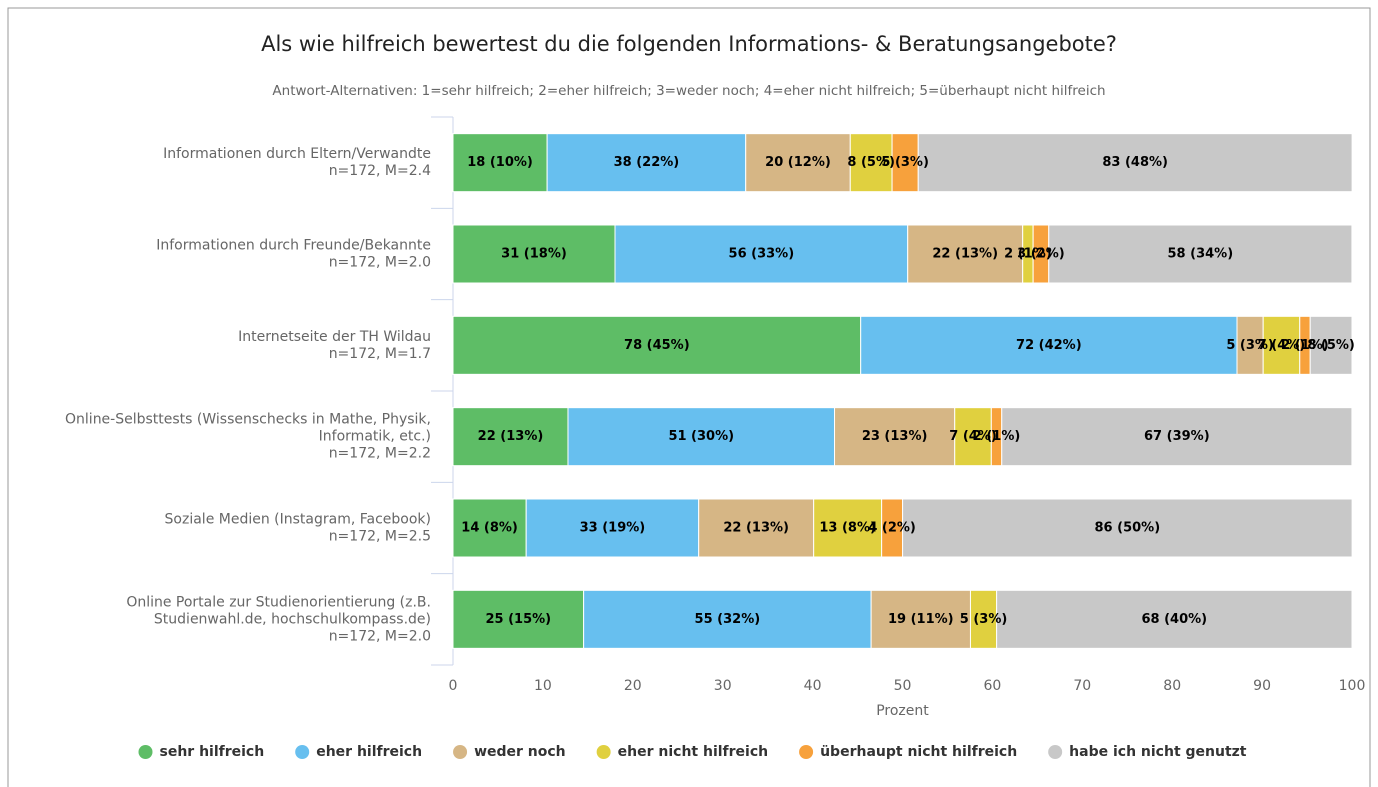 This screenshot has width=1378, height=787. Describe the element at coordinates (380, 354) in the screenshot. I see `y-tick-note: n=172, M=1.7` at that location.